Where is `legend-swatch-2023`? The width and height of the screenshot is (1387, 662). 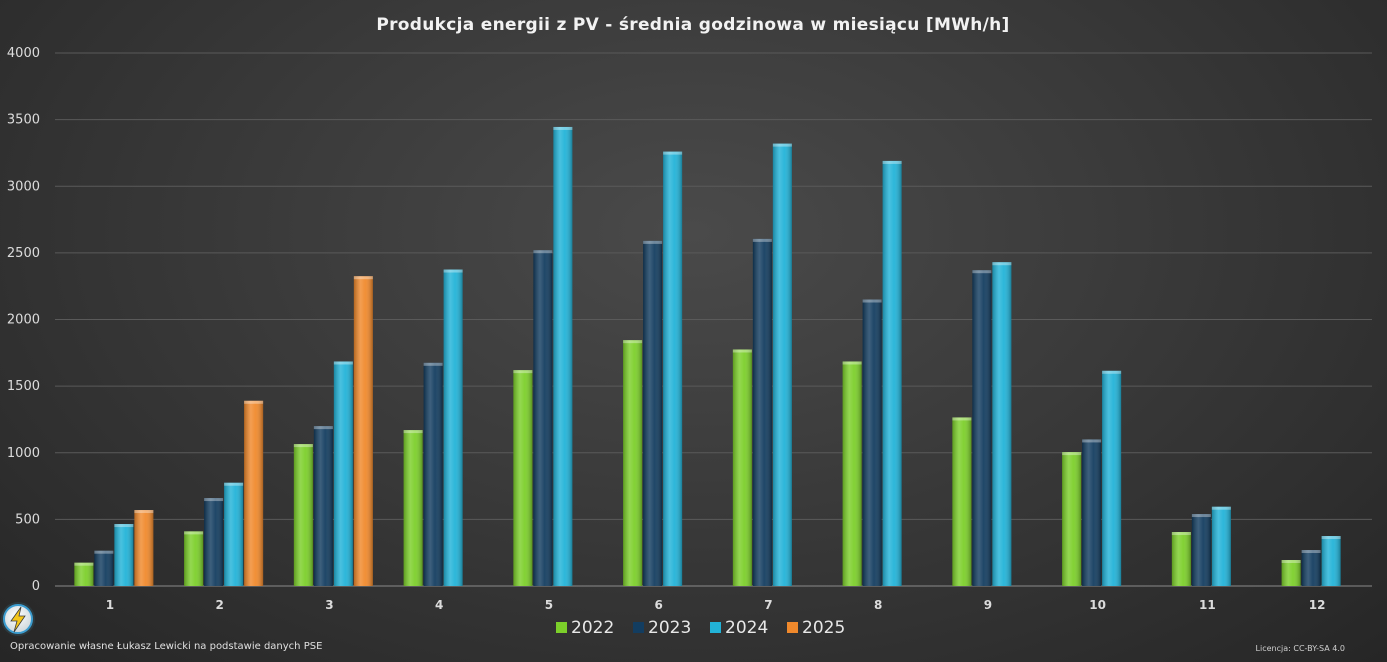 legend-swatch-2023 is located at coordinates (638, 627).